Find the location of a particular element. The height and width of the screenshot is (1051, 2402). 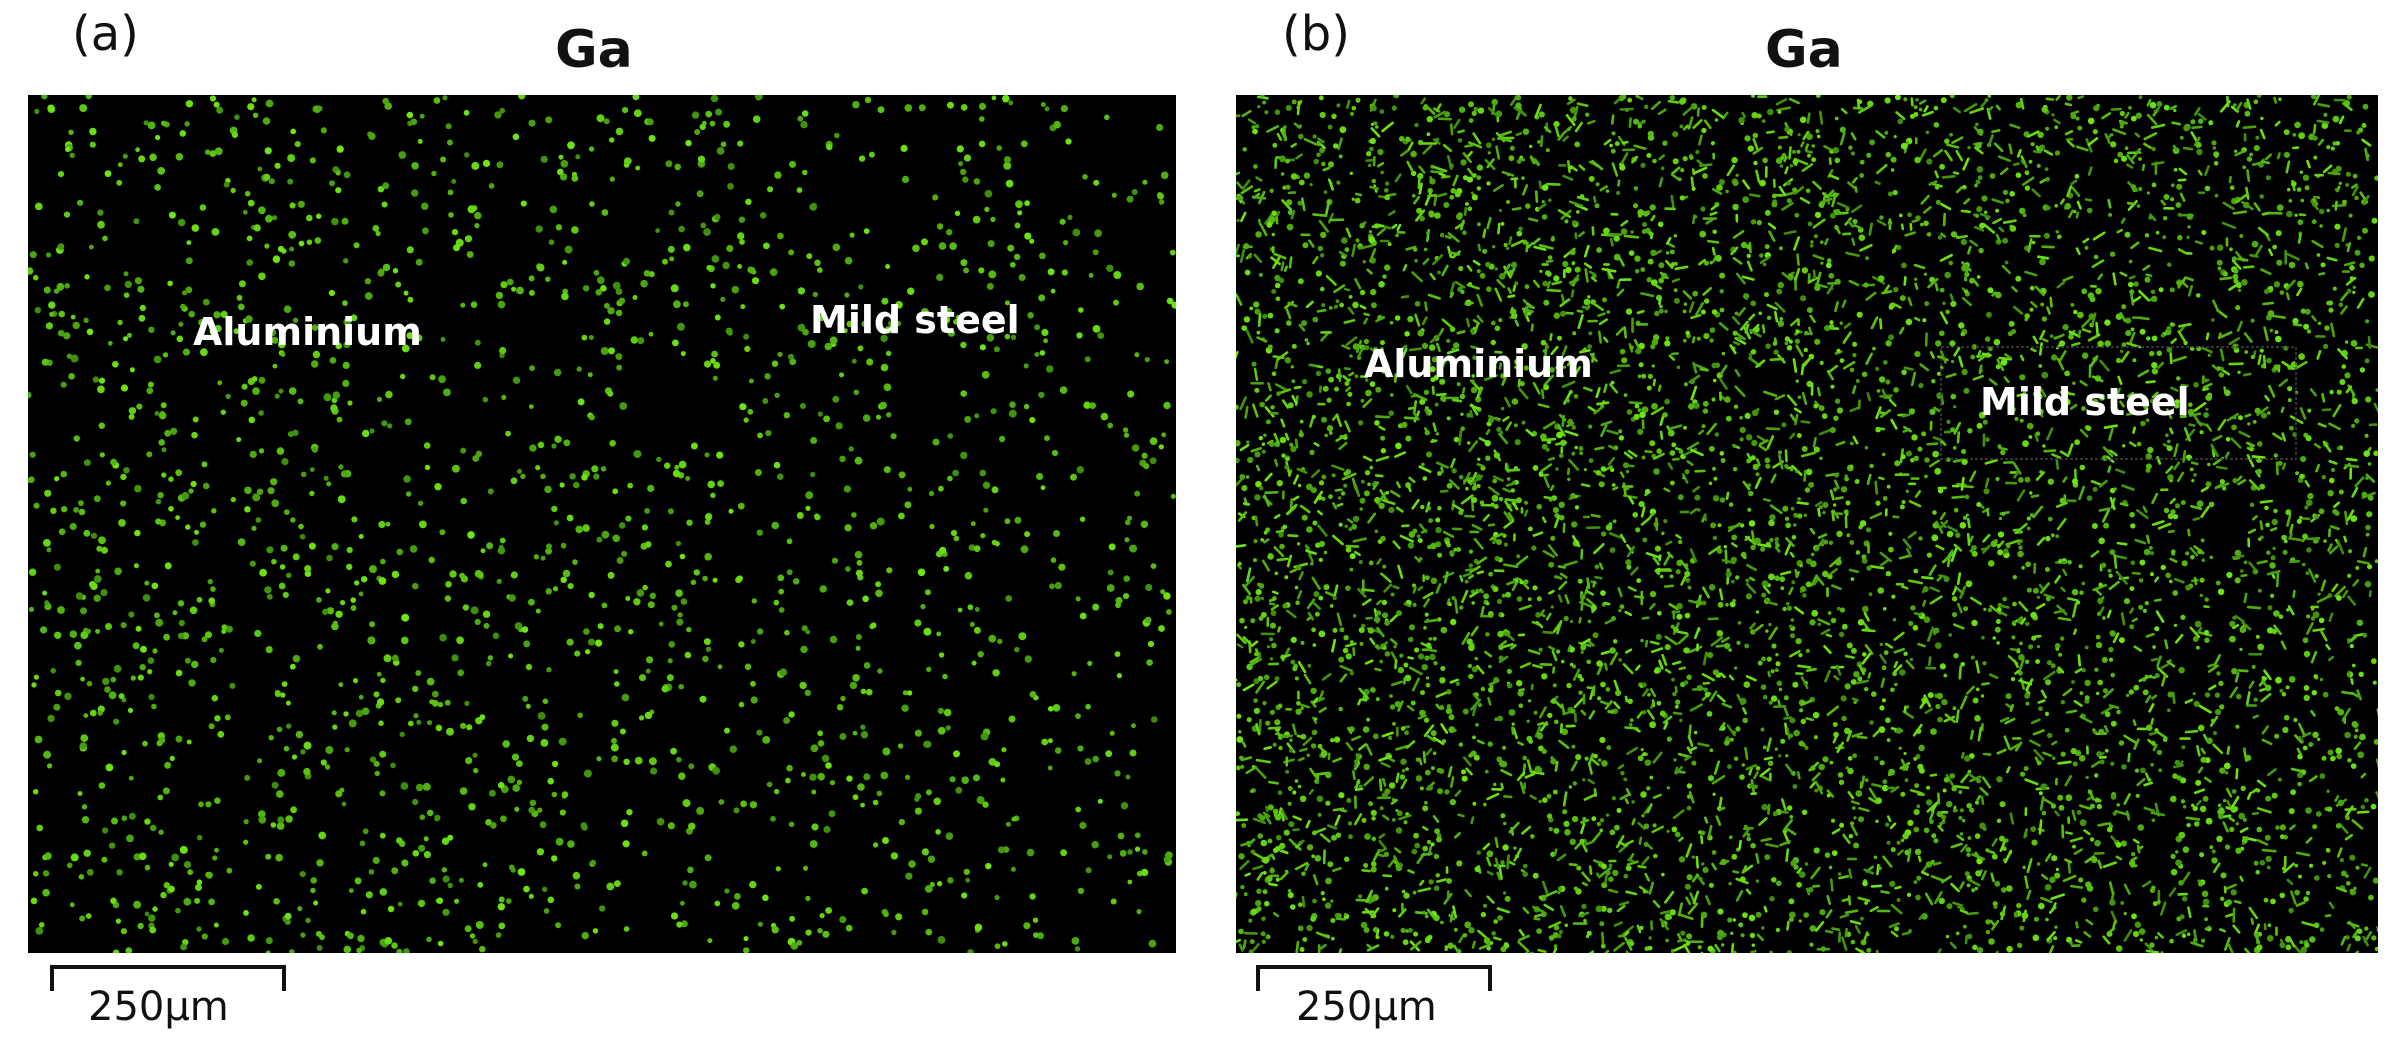

panel-letter: (a) is located at coordinates (105, 34).